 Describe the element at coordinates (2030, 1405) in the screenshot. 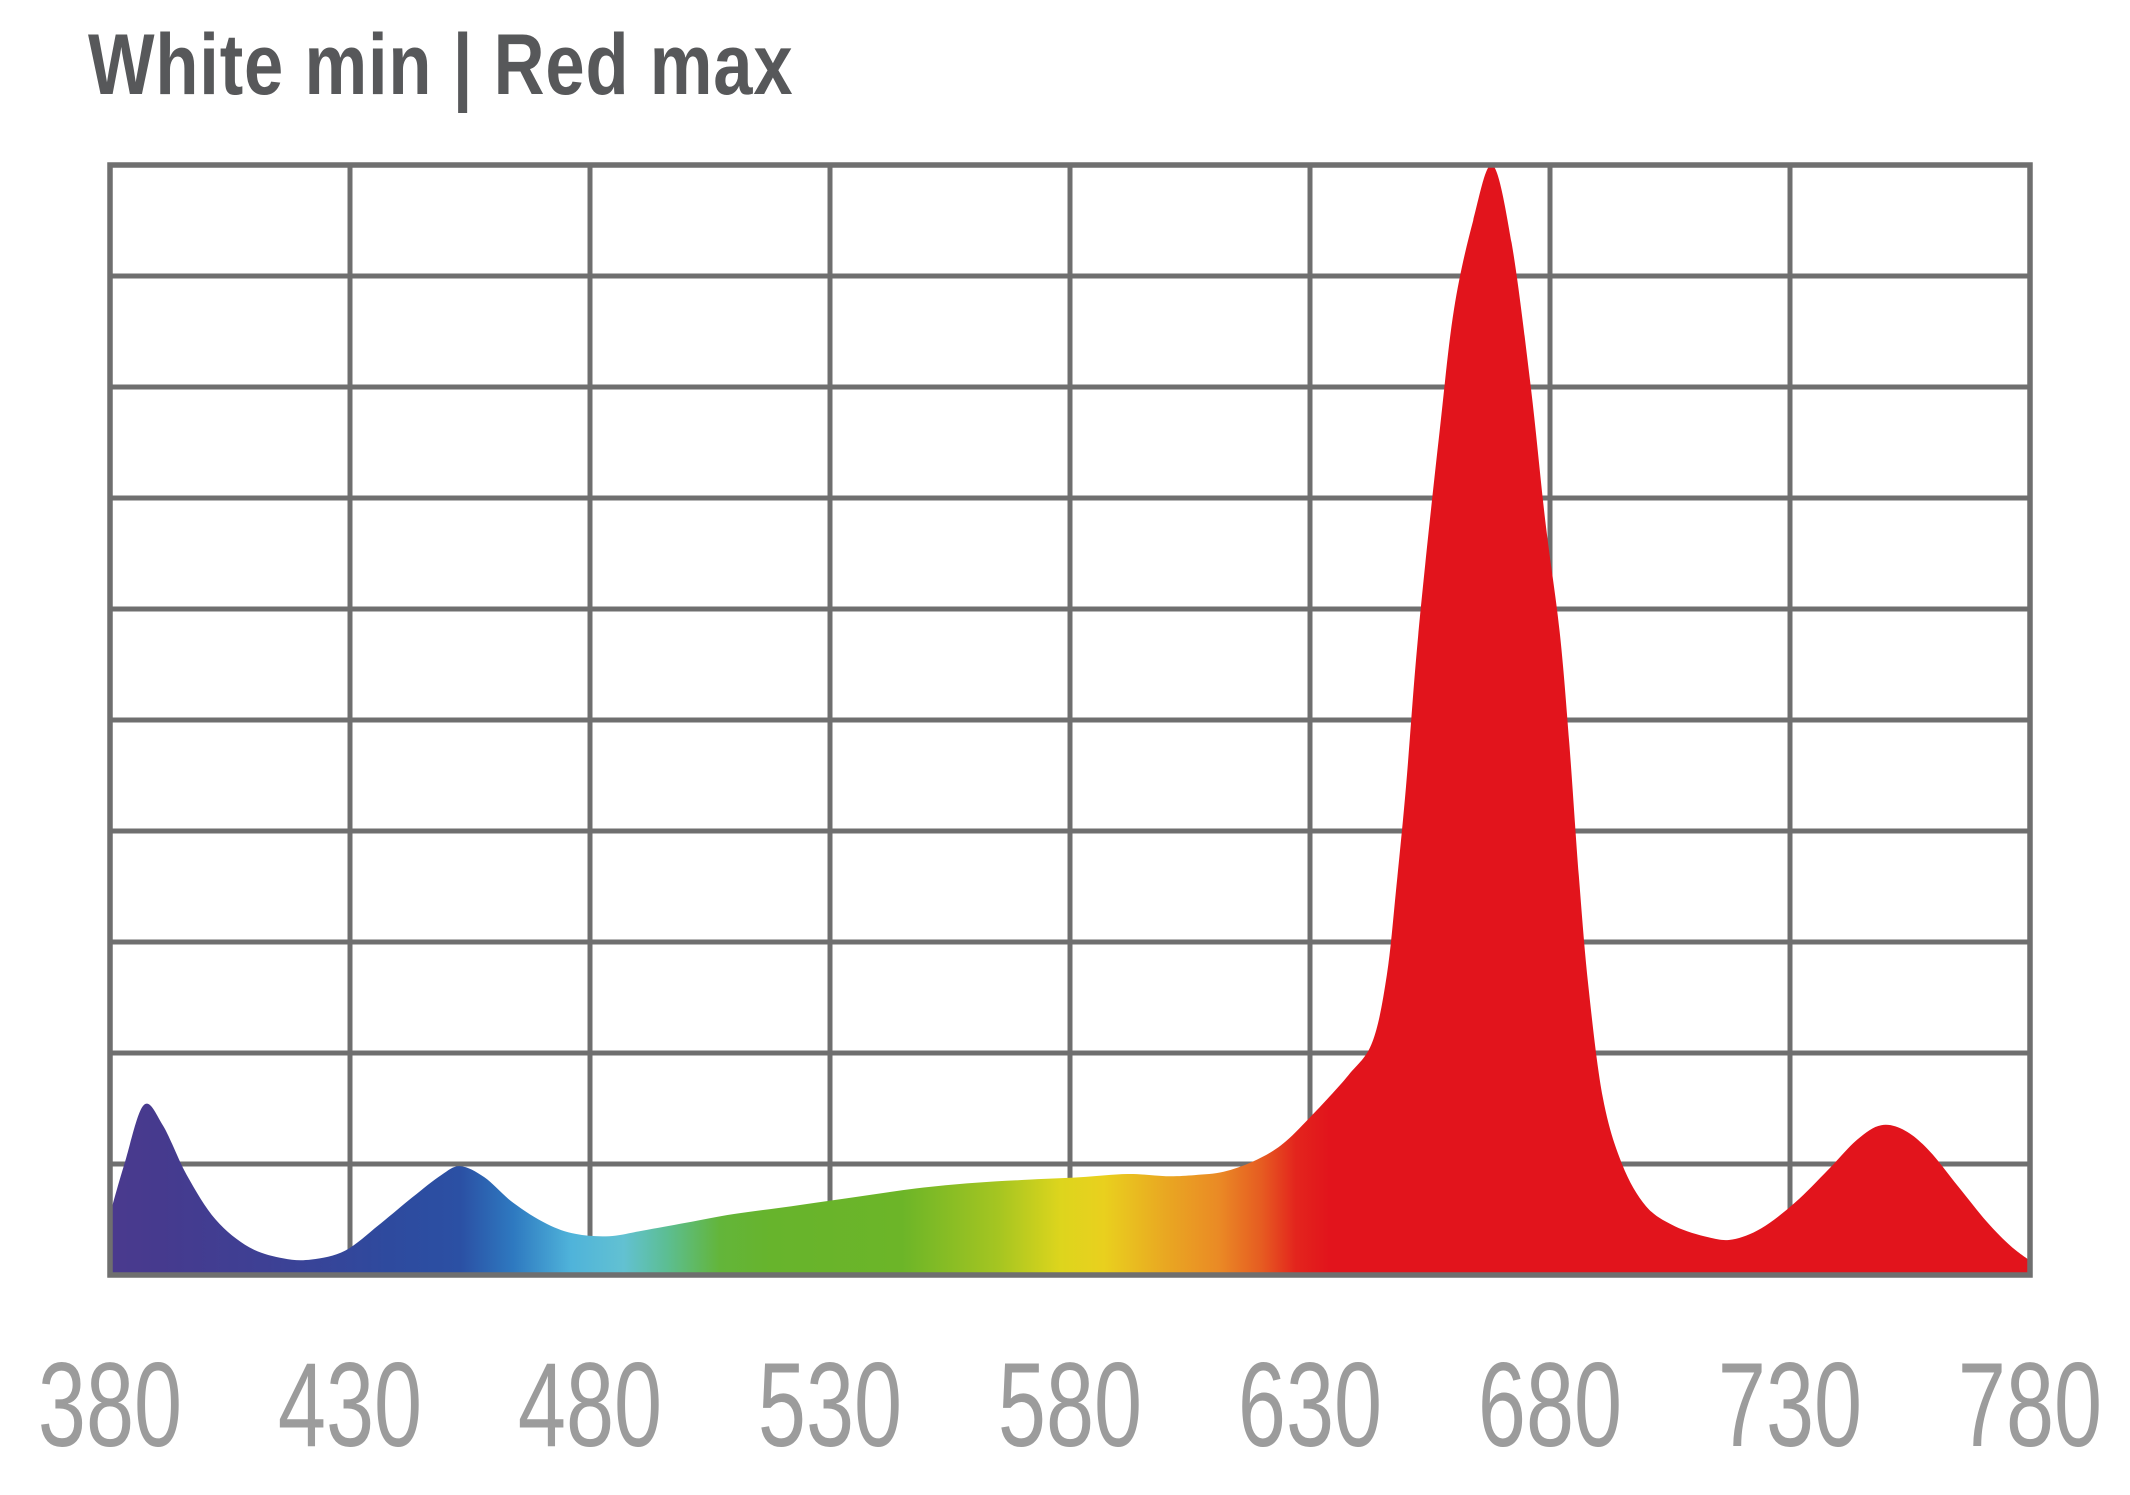

I see `x-tick-label: 780` at that location.